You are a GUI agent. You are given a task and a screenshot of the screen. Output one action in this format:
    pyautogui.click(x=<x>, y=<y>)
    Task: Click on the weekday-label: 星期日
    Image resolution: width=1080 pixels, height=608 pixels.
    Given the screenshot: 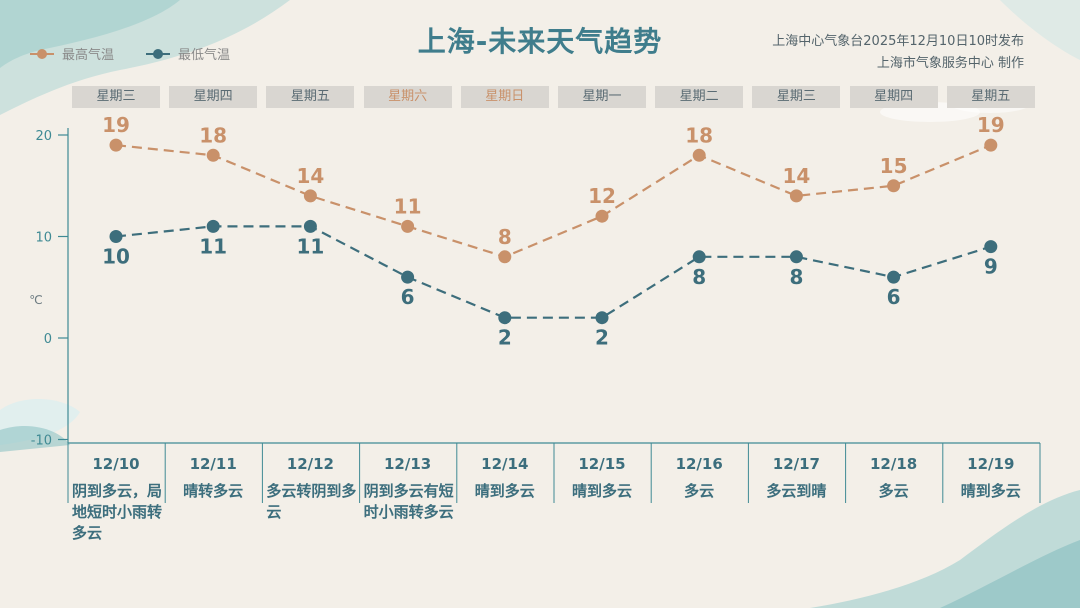 What is the action you would take?
    pyautogui.click(x=504, y=97)
    